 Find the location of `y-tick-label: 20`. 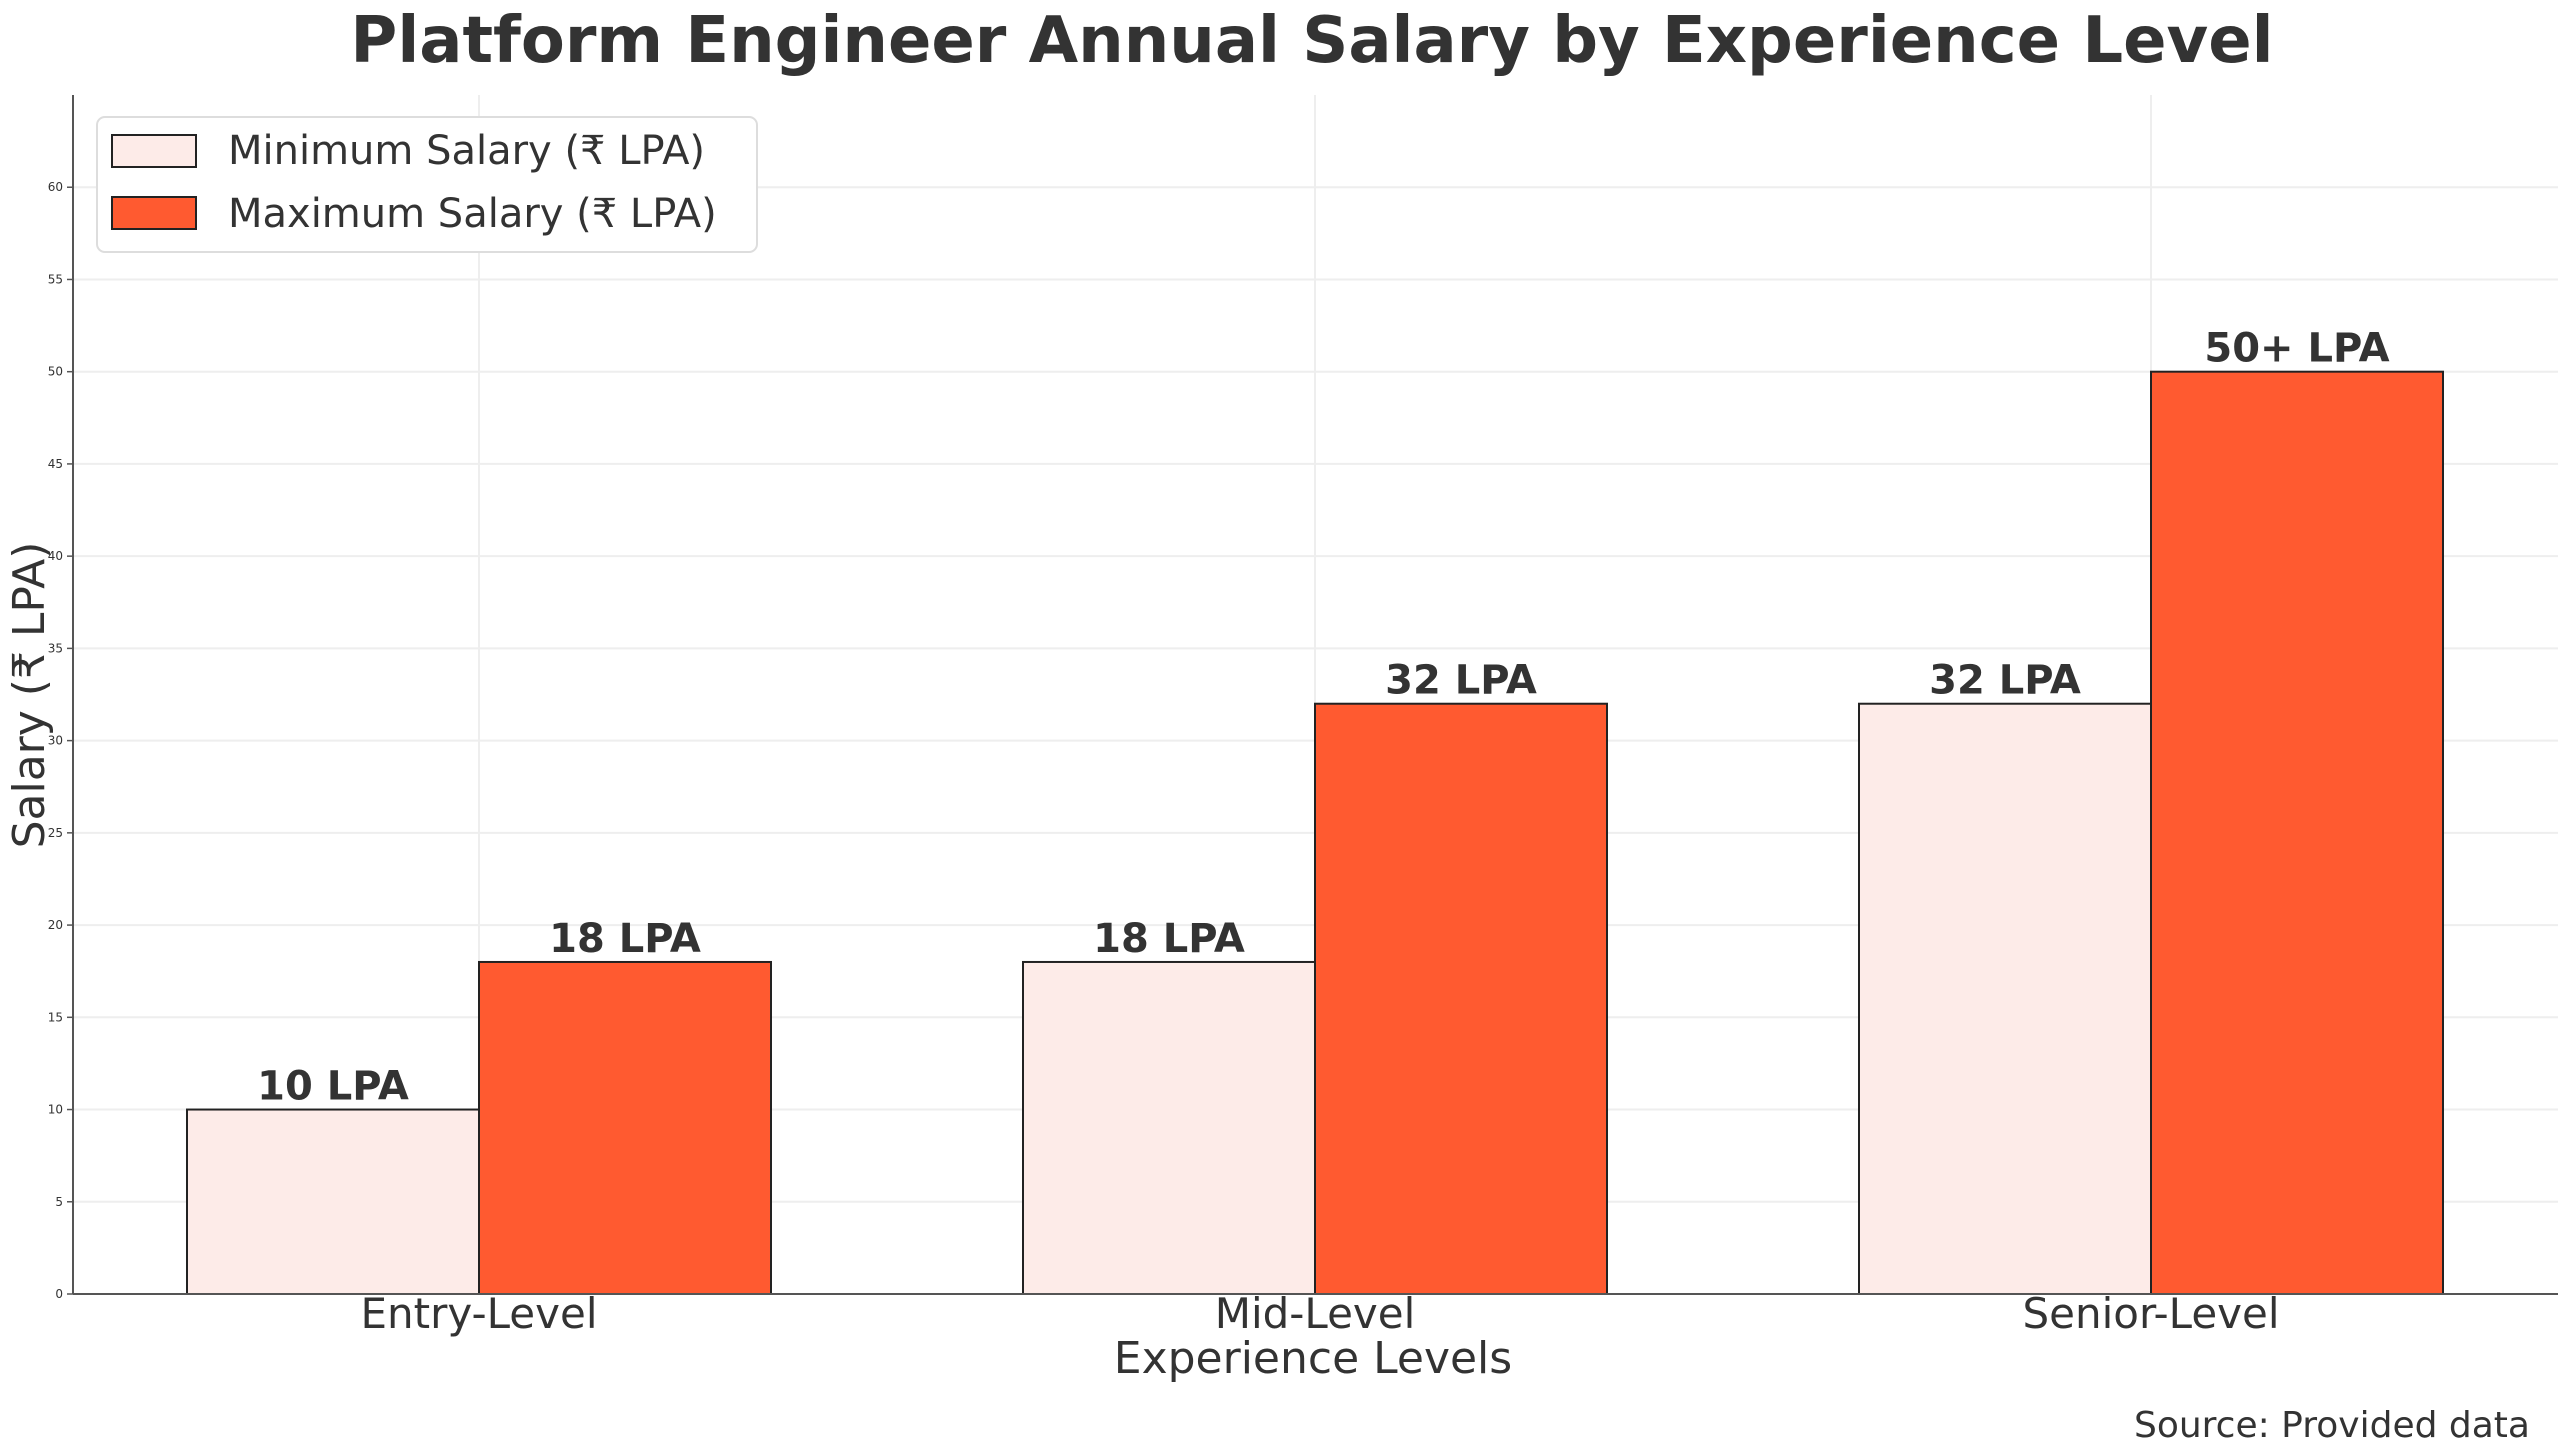

y-tick-label: 20 is located at coordinates (55, 925).